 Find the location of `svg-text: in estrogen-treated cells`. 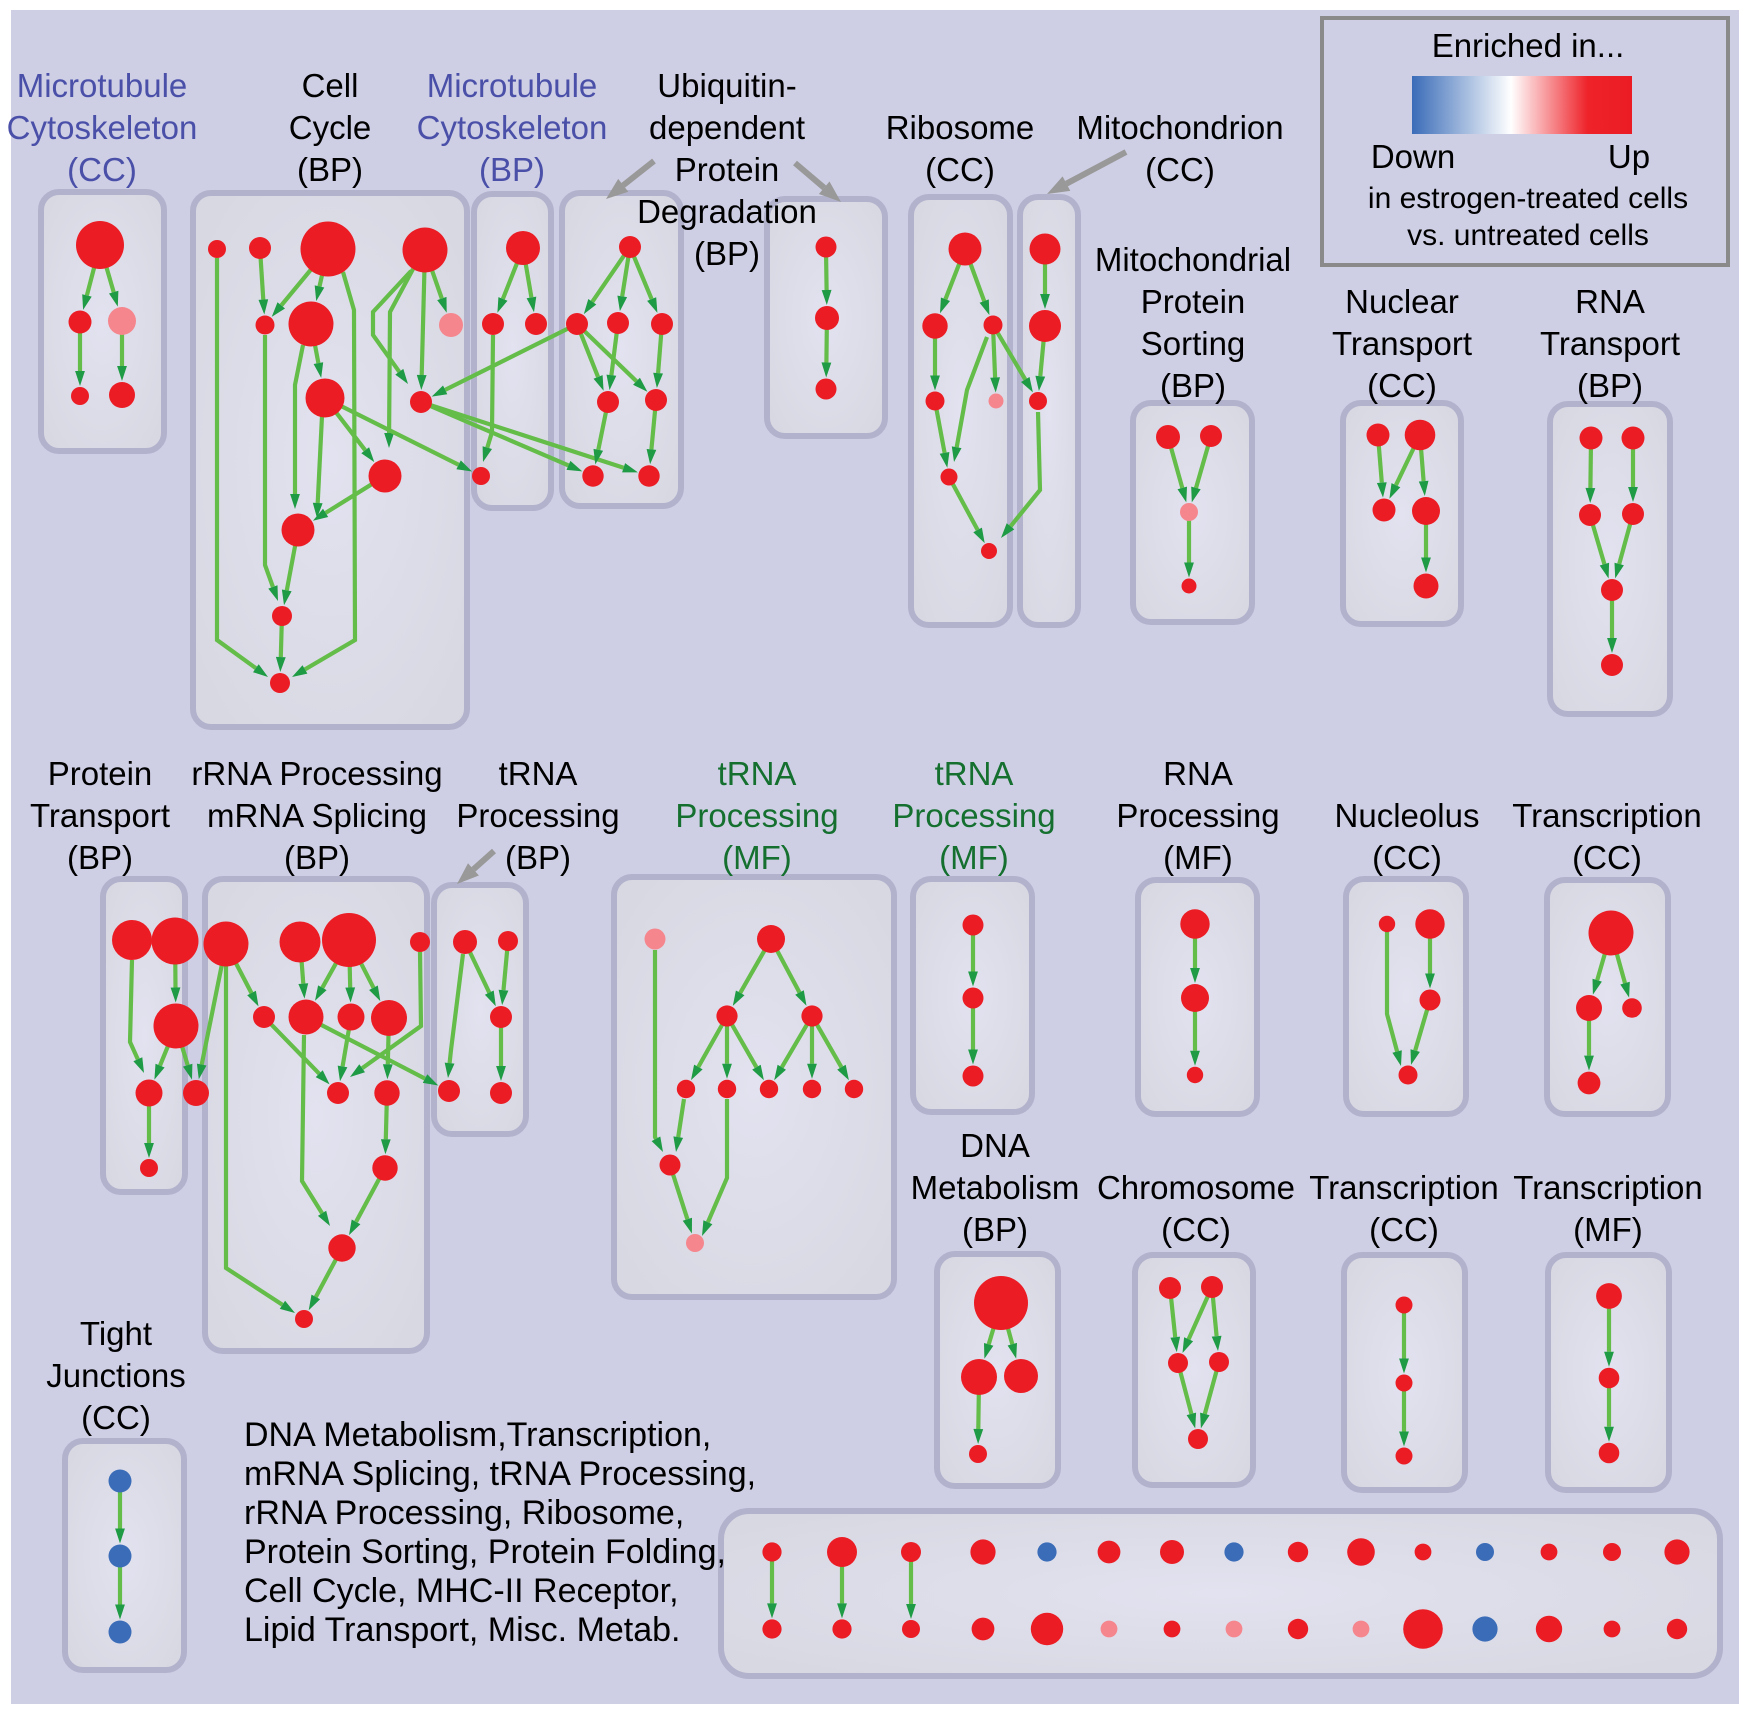

svg-text: in estrogen-treated cells is located at coordinates (1528, 198).